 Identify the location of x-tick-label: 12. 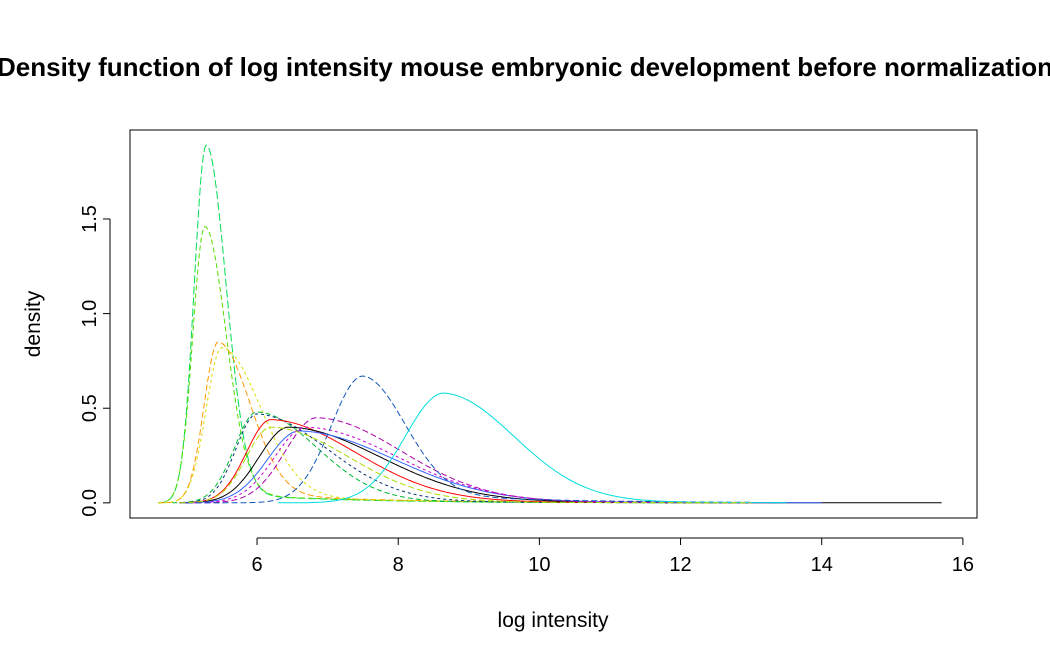
(680, 565).